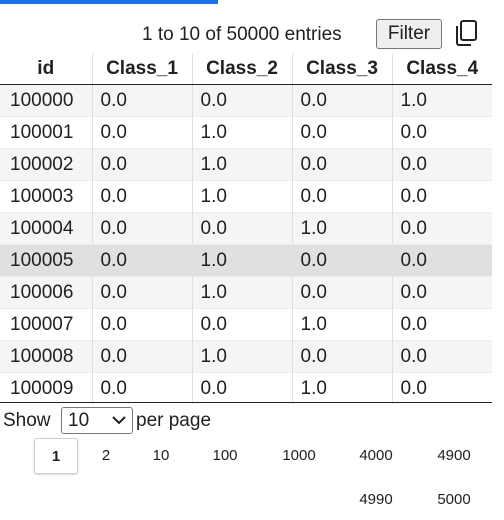 This screenshot has width=504, height=520. What do you see at coordinates (97, 420) in the screenshot?
I see `page-size-select: 10` at bounding box center [97, 420].